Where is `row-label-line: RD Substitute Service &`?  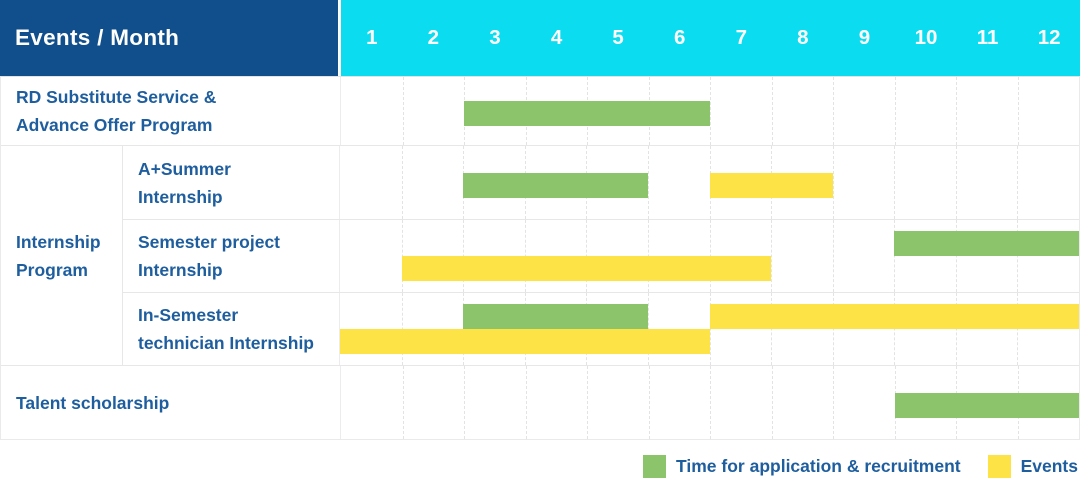
row-label-line: RD Substitute Service & is located at coordinates (116, 97).